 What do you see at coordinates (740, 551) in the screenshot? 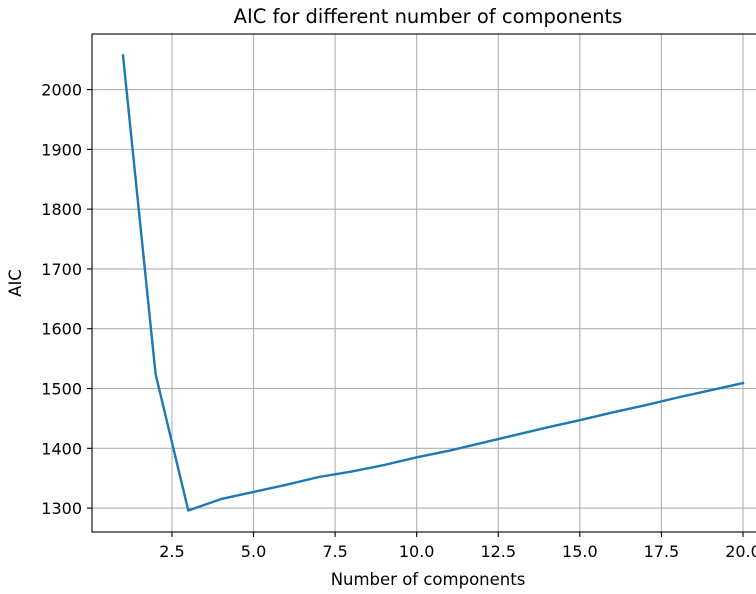
I see `x-tick-label: 20.0` at bounding box center [740, 551].